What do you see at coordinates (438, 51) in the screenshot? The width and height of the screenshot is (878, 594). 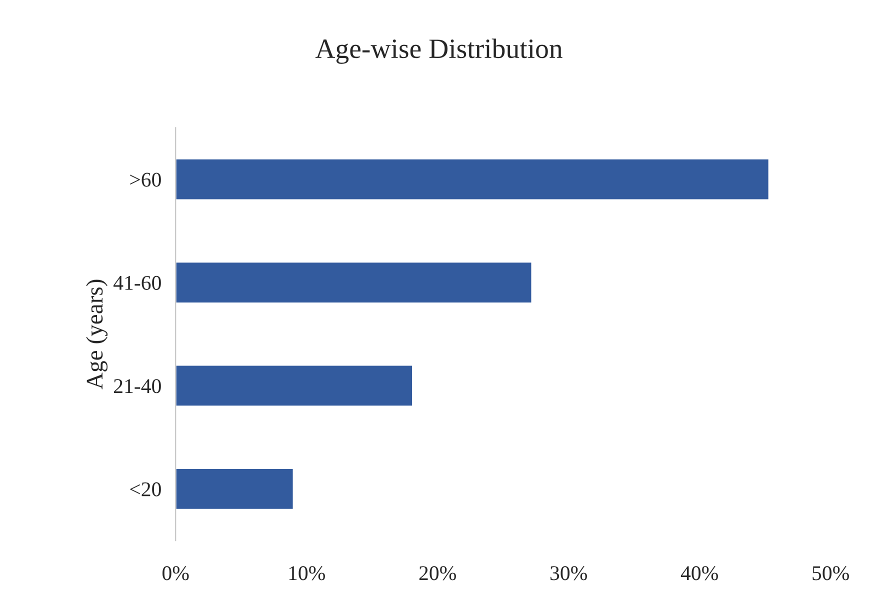 I see `chart-title: Age-wise Distribution` at bounding box center [438, 51].